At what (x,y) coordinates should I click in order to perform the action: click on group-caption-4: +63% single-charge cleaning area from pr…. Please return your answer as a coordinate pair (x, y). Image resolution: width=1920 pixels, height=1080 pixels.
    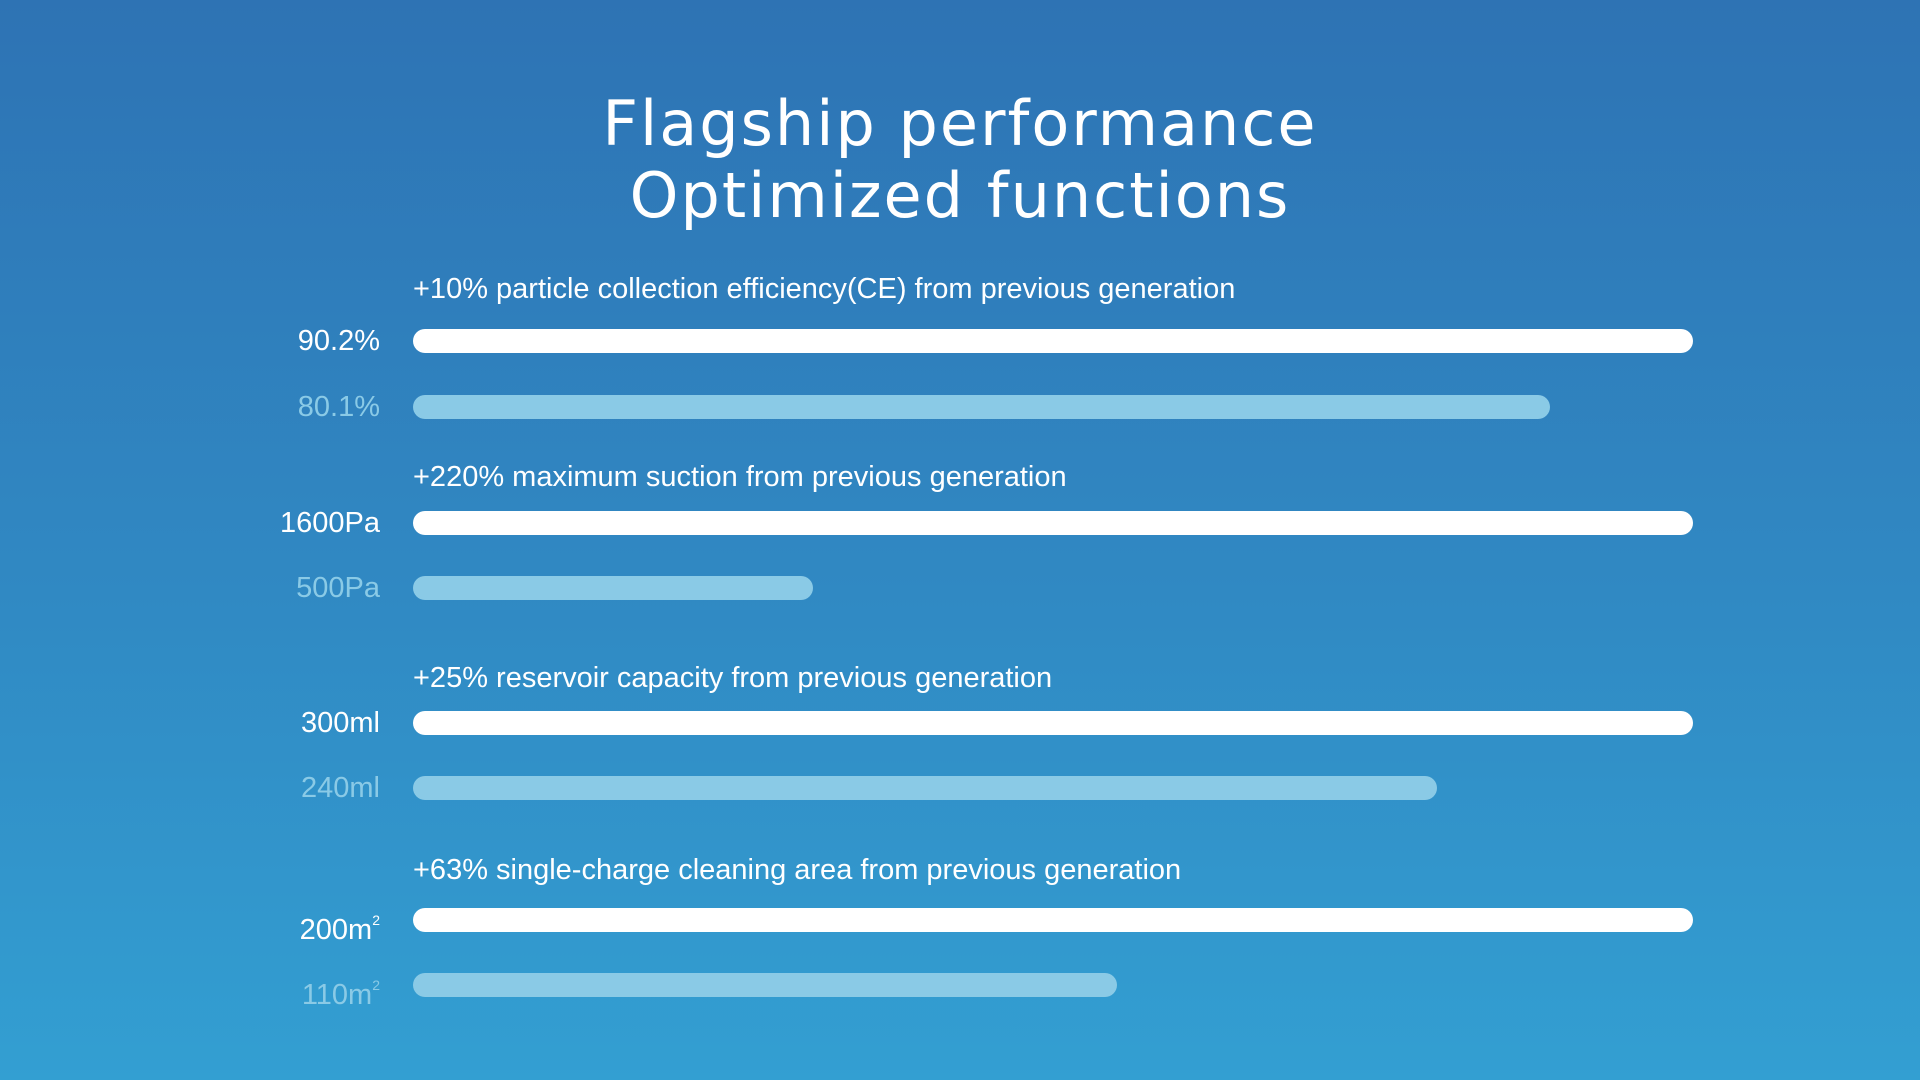
    Looking at the image, I should click on (797, 870).